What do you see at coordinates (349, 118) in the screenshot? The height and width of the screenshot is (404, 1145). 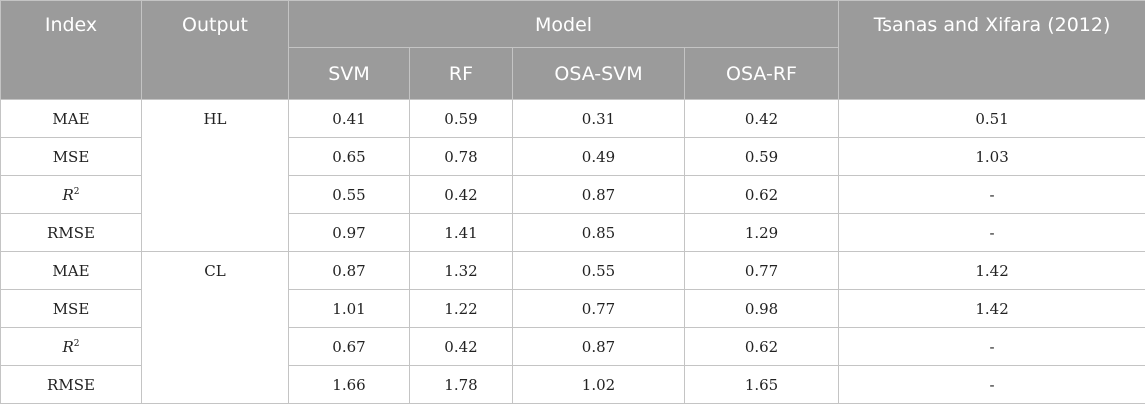 I see `value-cell: 0.41` at bounding box center [349, 118].